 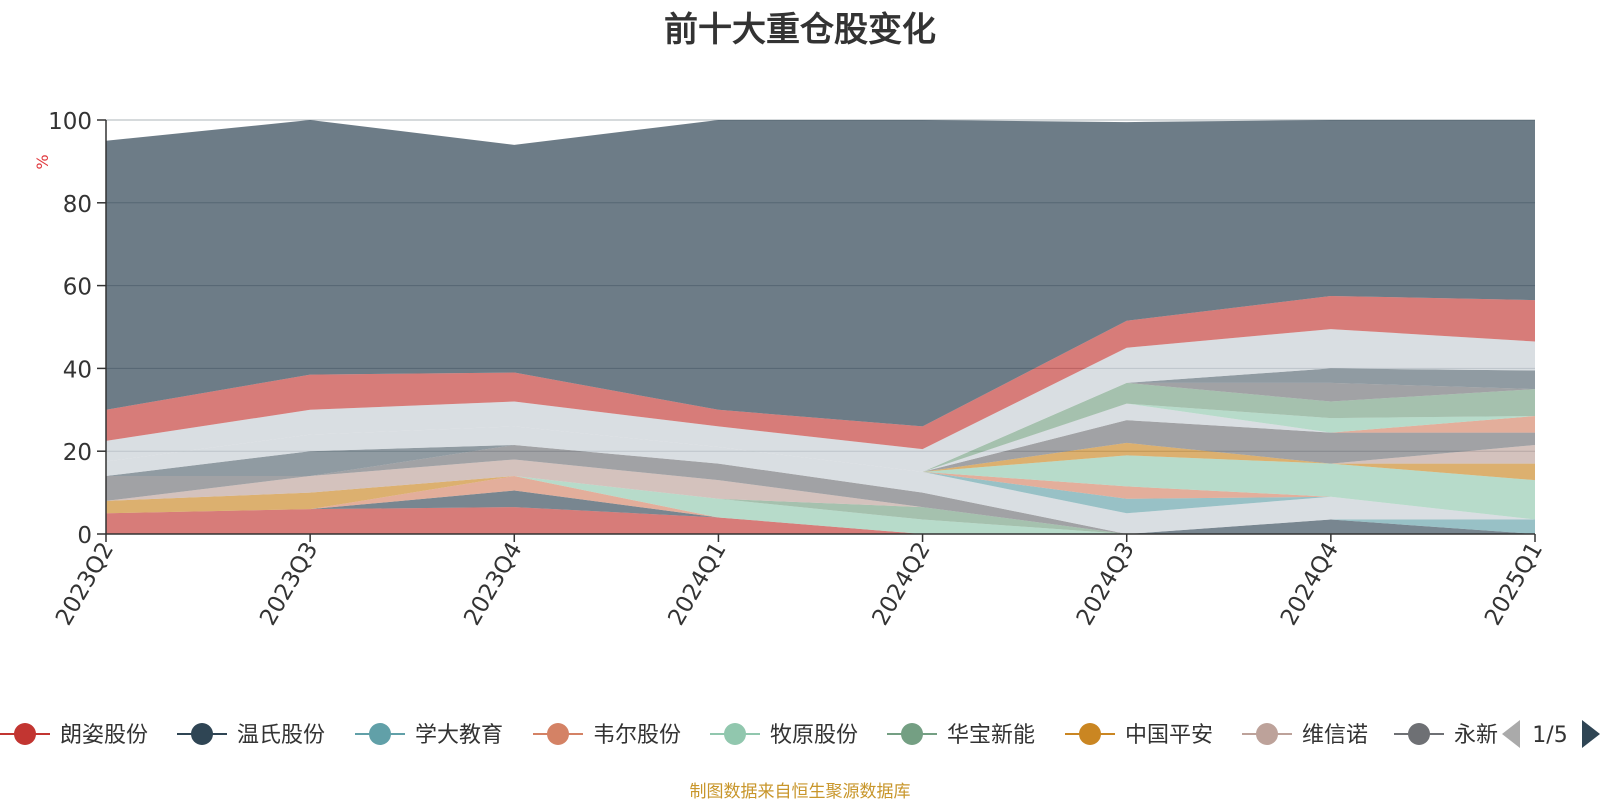 What do you see at coordinates (42, 161) in the screenshot?
I see `y-axis-label: %` at bounding box center [42, 161].